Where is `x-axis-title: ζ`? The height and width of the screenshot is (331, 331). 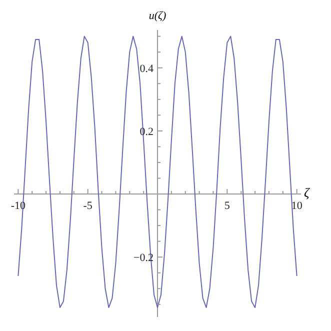
x-axis-title: ζ is located at coordinates (307, 193).